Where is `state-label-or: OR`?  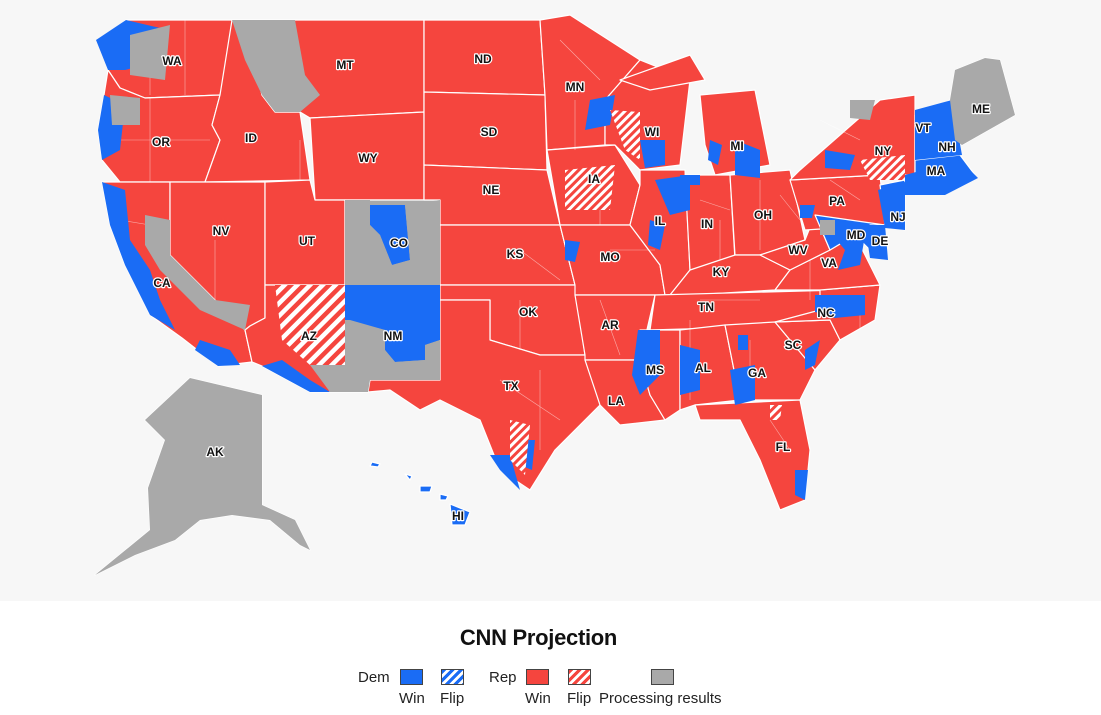
state-label-or: OR is located at coordinates (161, 142).